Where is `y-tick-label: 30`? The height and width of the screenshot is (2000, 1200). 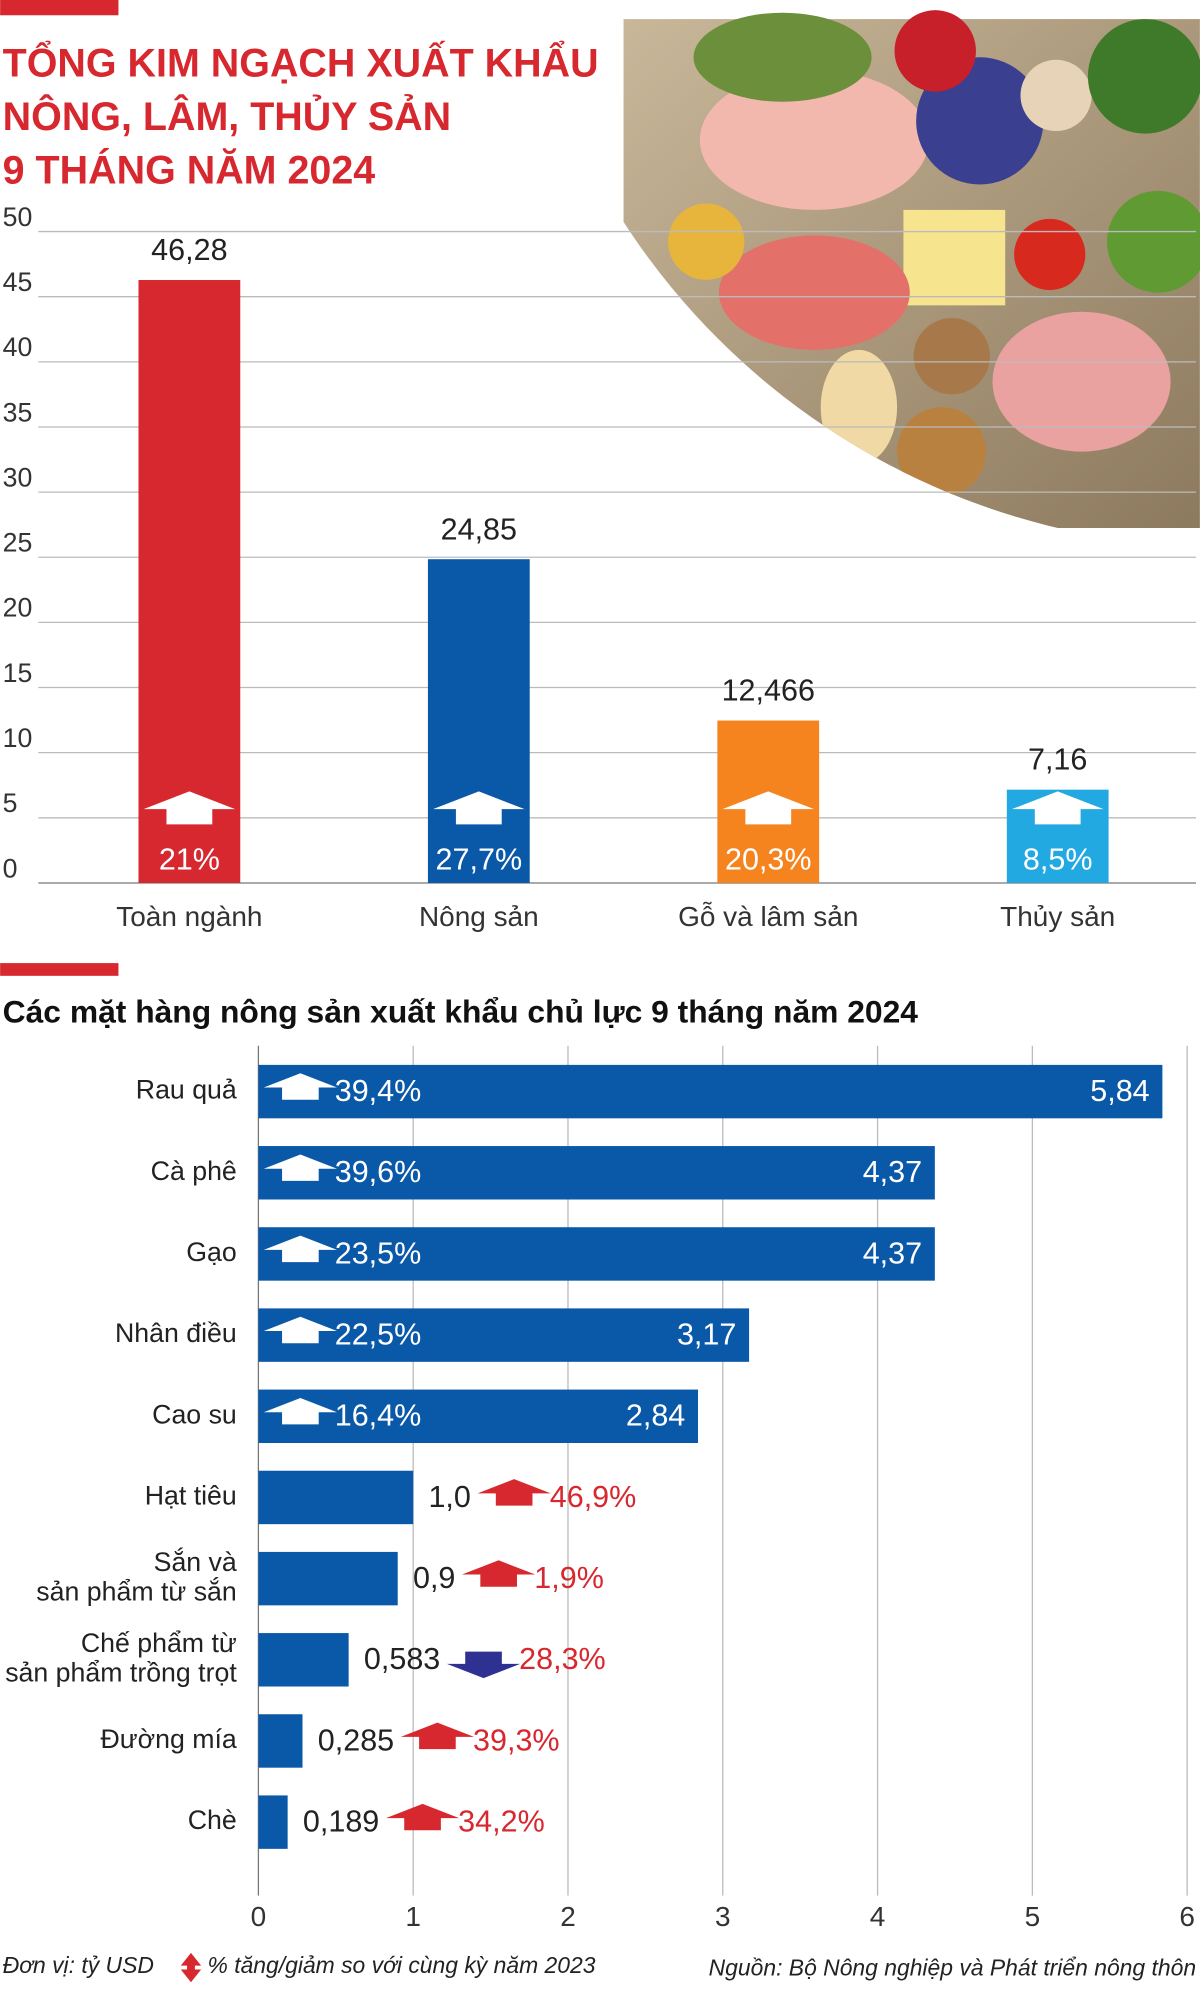
y-tick-label: 30 is located at coordinates (18, 477).